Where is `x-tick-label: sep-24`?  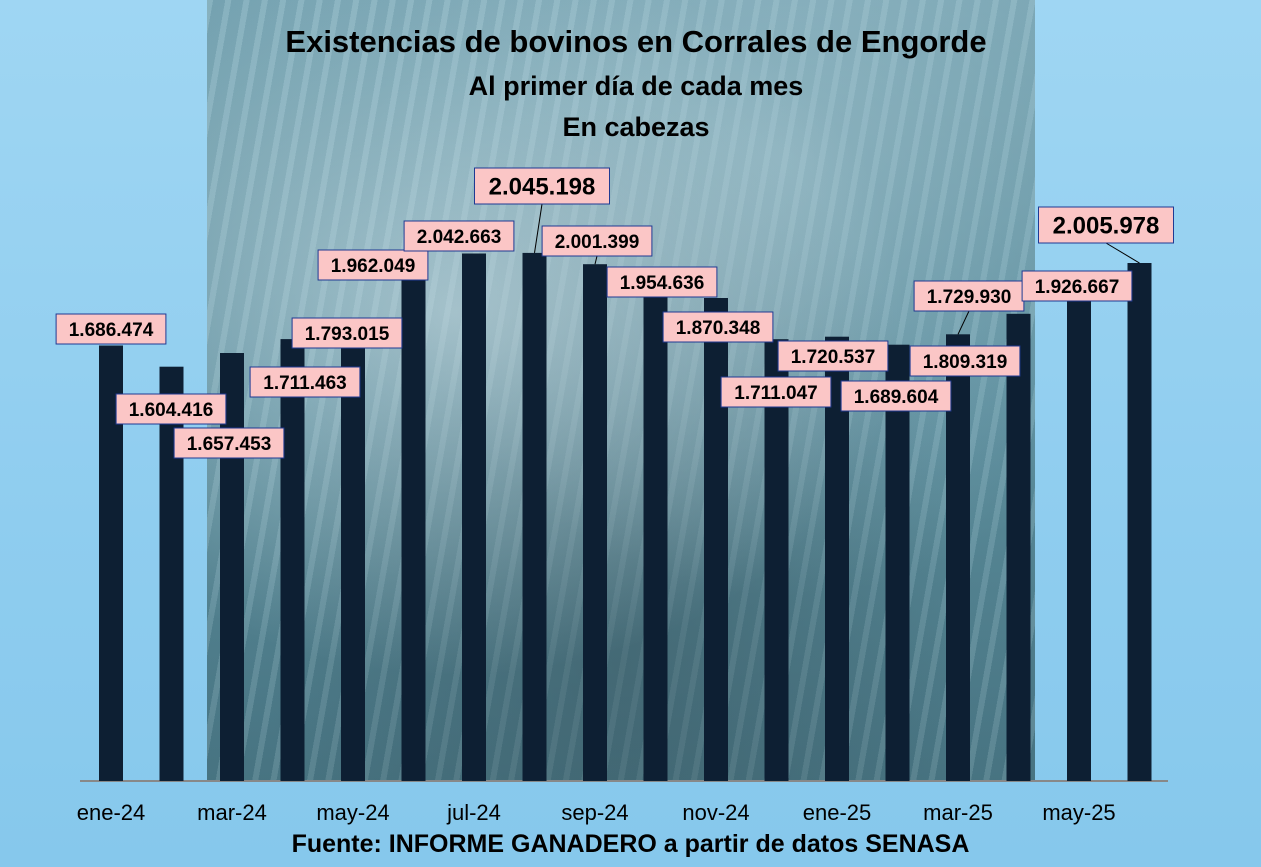 x-tick-label: sep-24 is located at coordinates (594, 812).